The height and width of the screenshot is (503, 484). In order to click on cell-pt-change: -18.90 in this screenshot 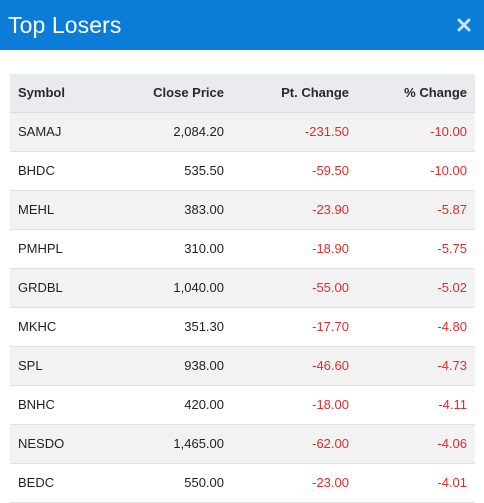, I will do `click(330, 248)`.